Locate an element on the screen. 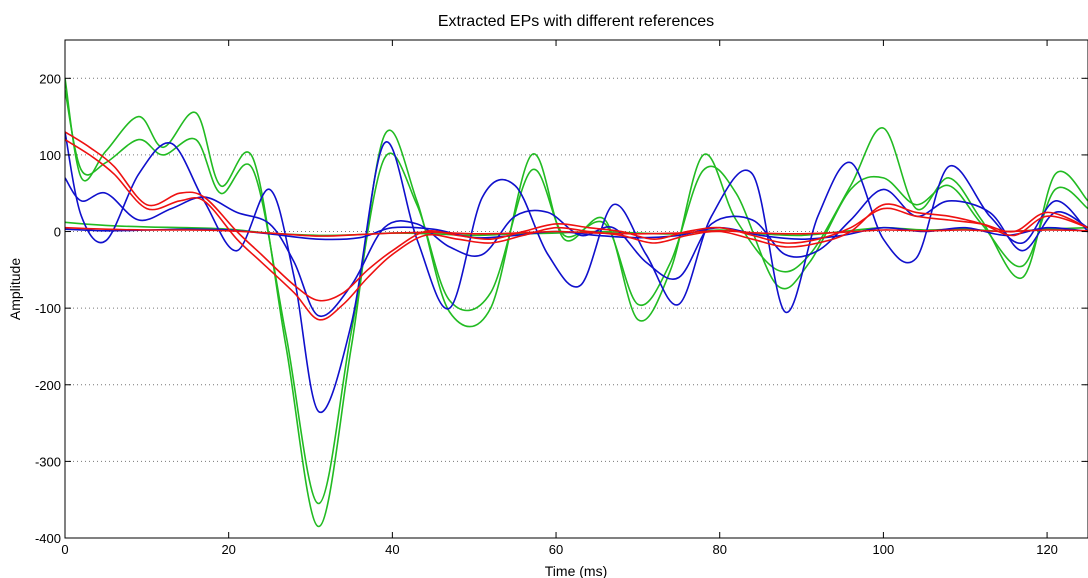 The height and width of the screenshot is (578, 1088). y-tick-label: -300 is located at coordinates (48, 461).